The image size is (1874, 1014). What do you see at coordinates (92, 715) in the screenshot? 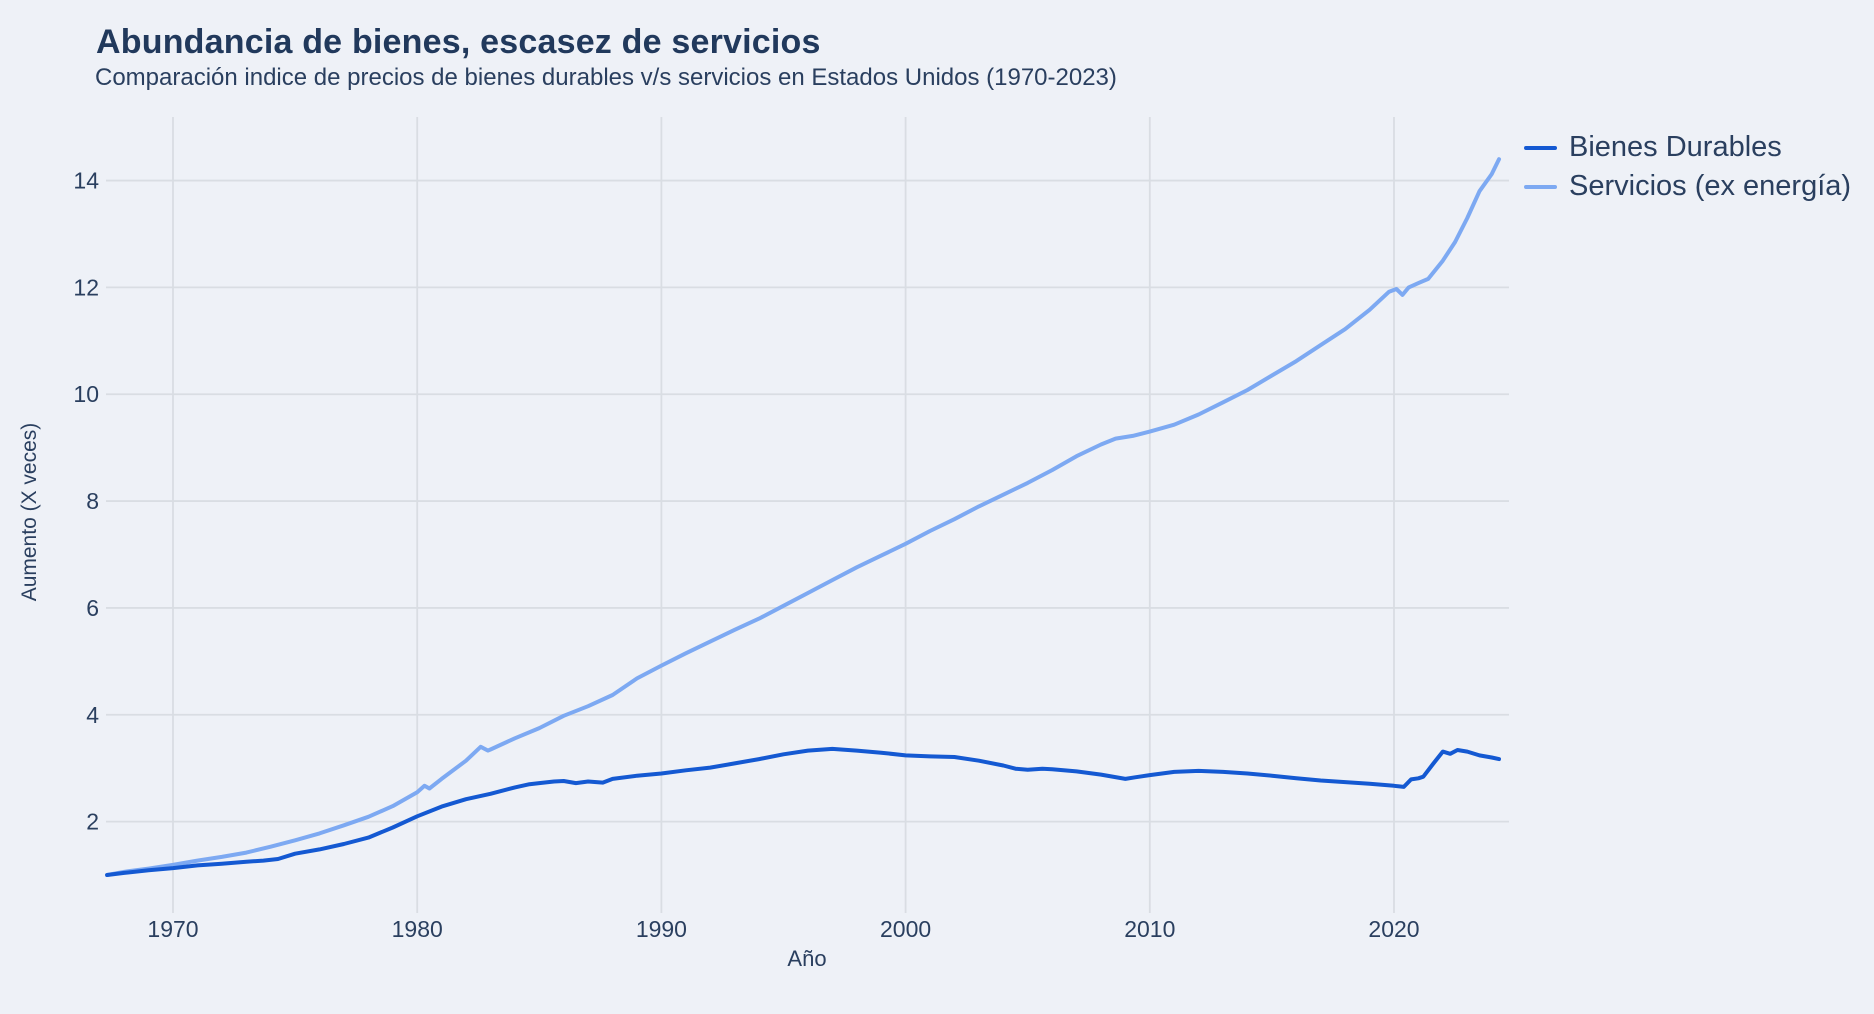
I see `y-tick-label: 4` at bounding box center [92, 715].